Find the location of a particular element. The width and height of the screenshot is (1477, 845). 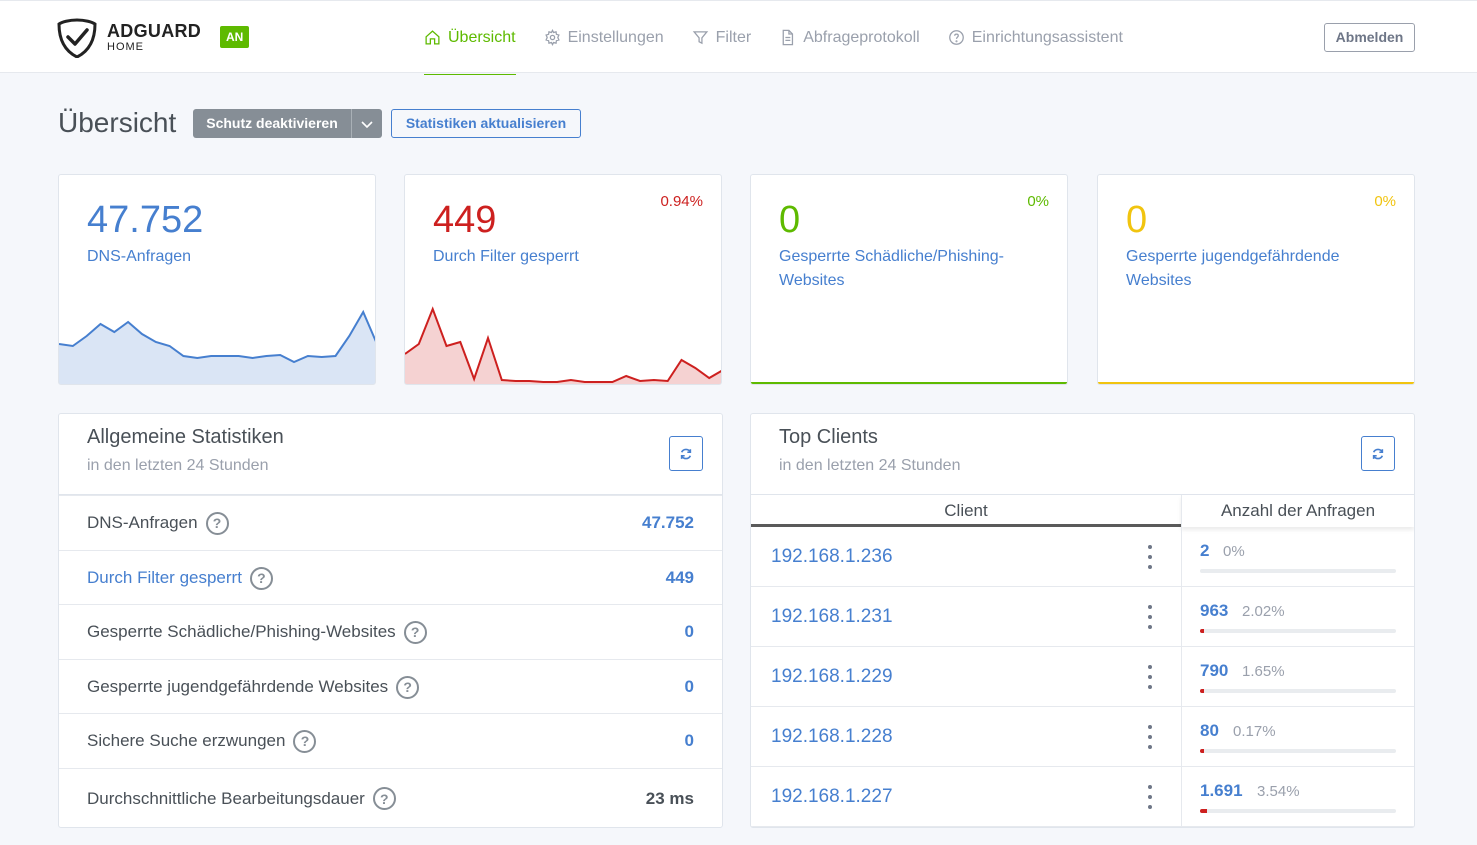

column-header-client: Client is located at coordinates (966, 511).